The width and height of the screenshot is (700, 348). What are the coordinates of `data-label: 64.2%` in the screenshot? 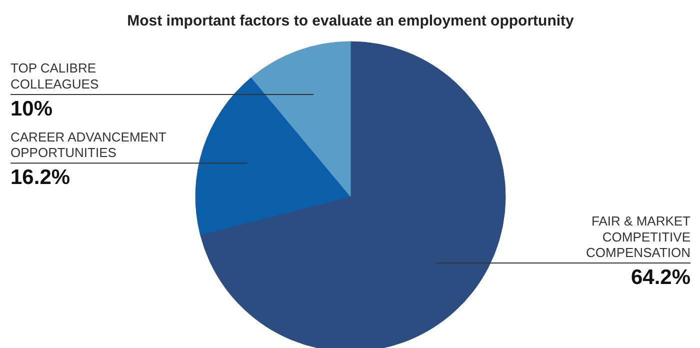 It's located at (660, 278).